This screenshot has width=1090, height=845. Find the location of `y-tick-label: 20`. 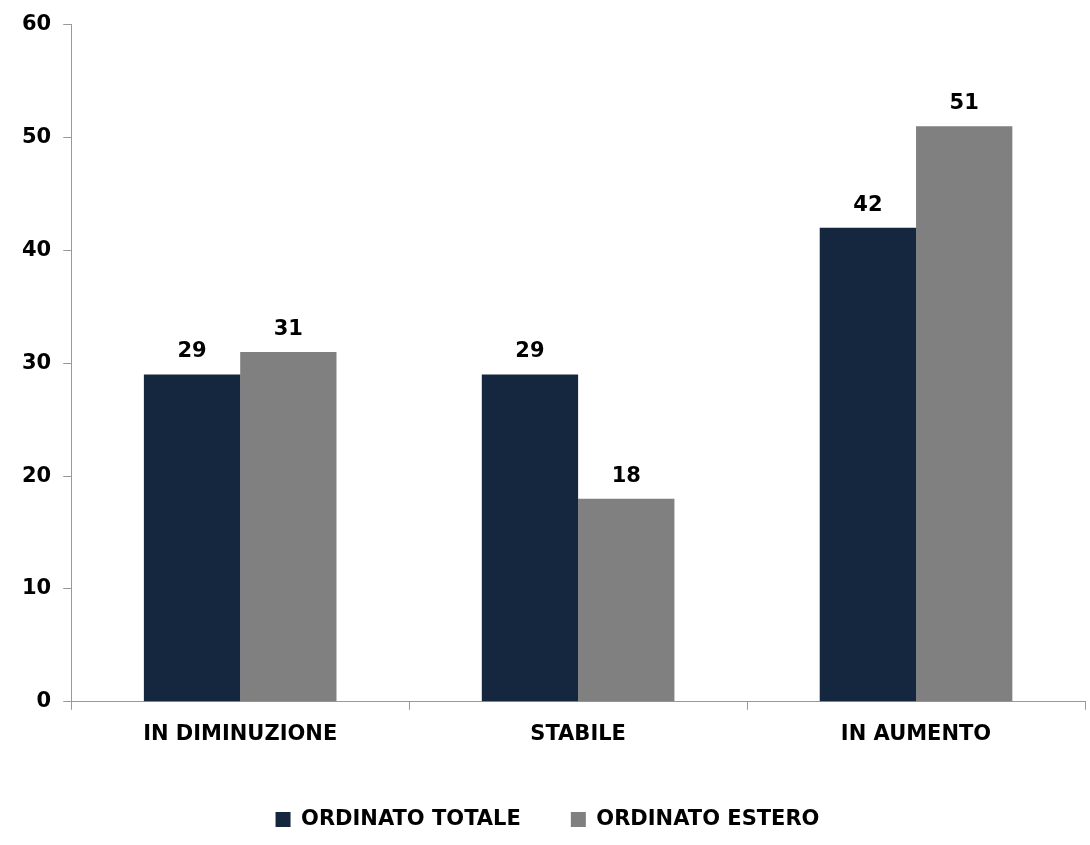

y-tick-label: 20 is located at coordinates (36, 474).